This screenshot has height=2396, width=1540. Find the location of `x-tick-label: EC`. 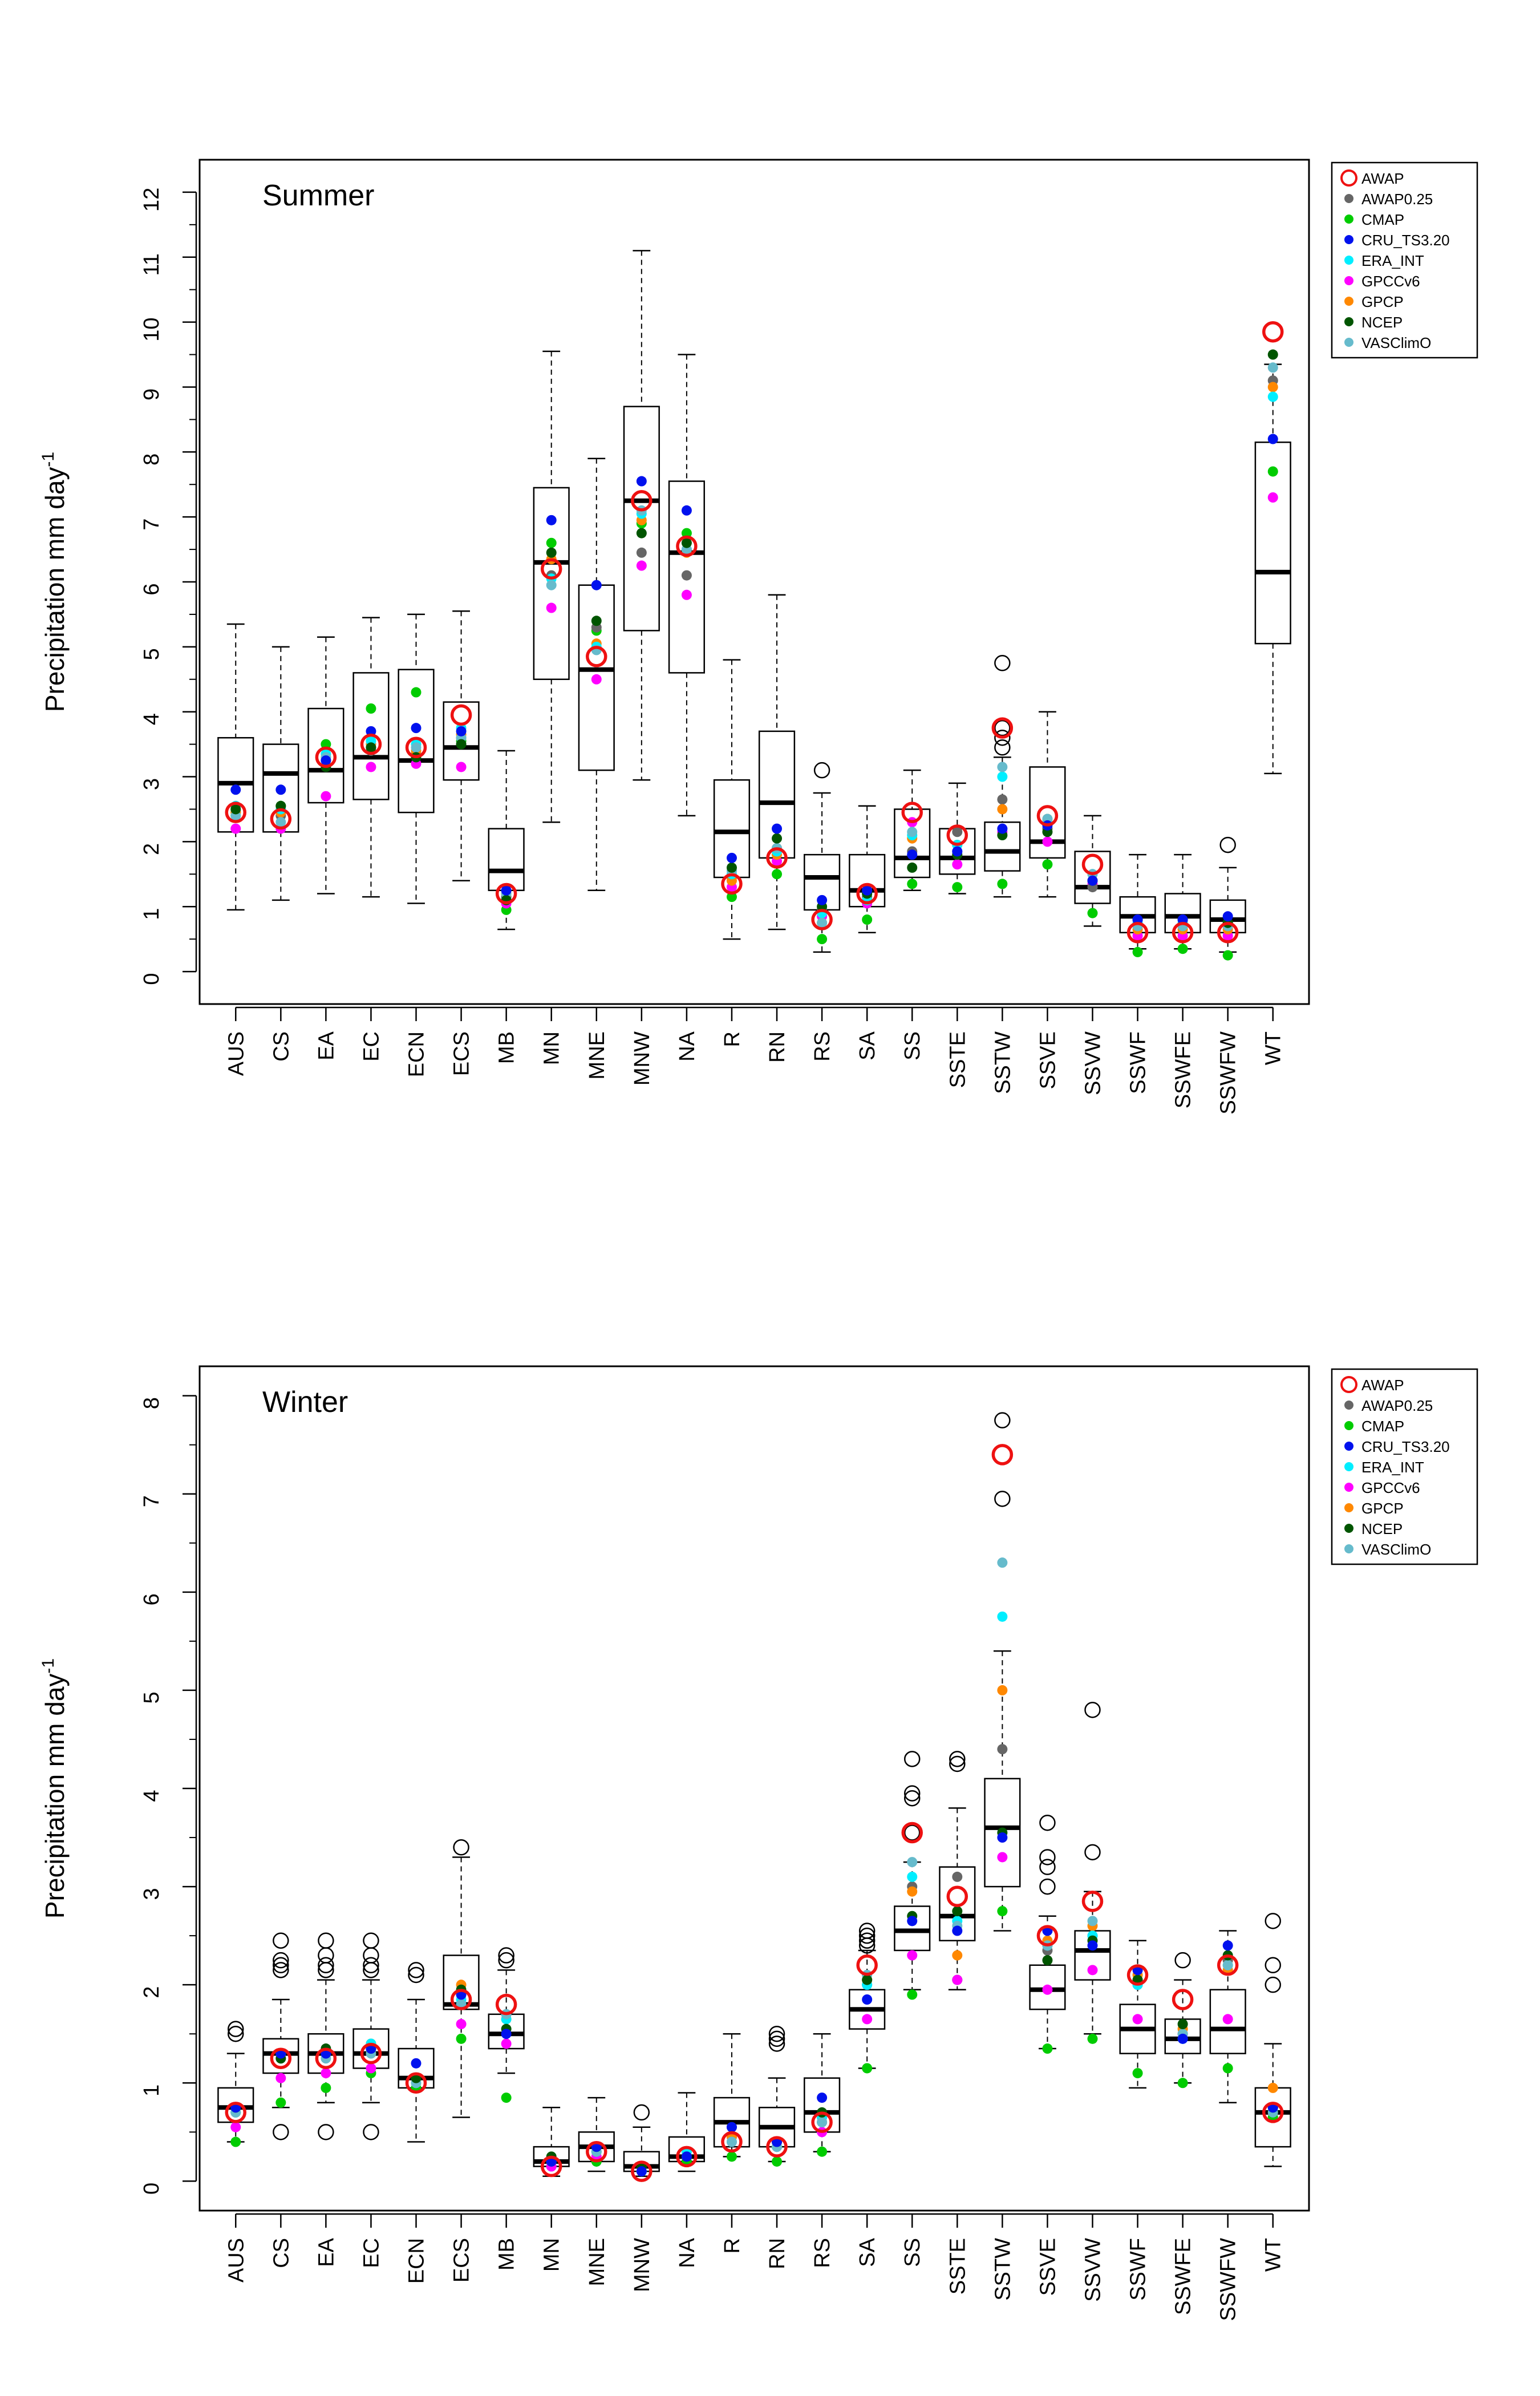

x-tick-label: EC is located at coordinates (371, 2253).